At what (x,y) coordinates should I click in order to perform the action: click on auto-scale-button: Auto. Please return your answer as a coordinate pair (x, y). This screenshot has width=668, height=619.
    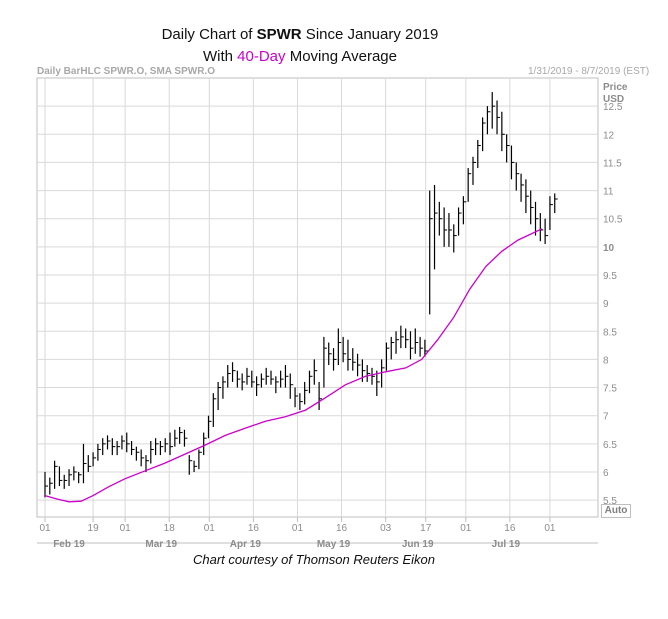
    Looking at the image, I should click on (616, 511).